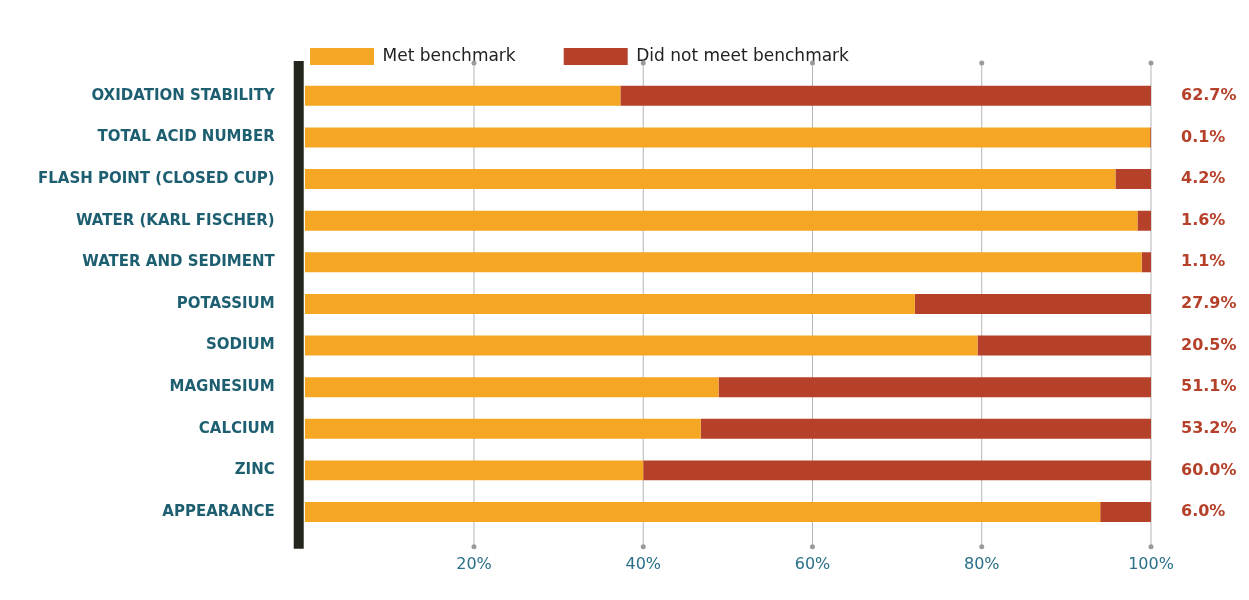 The height and width of the screenshot is (600, 1249). Describe the element at coordinates (474, 563) in the screenshot. I see `x-tick-label: 20%` at that location.